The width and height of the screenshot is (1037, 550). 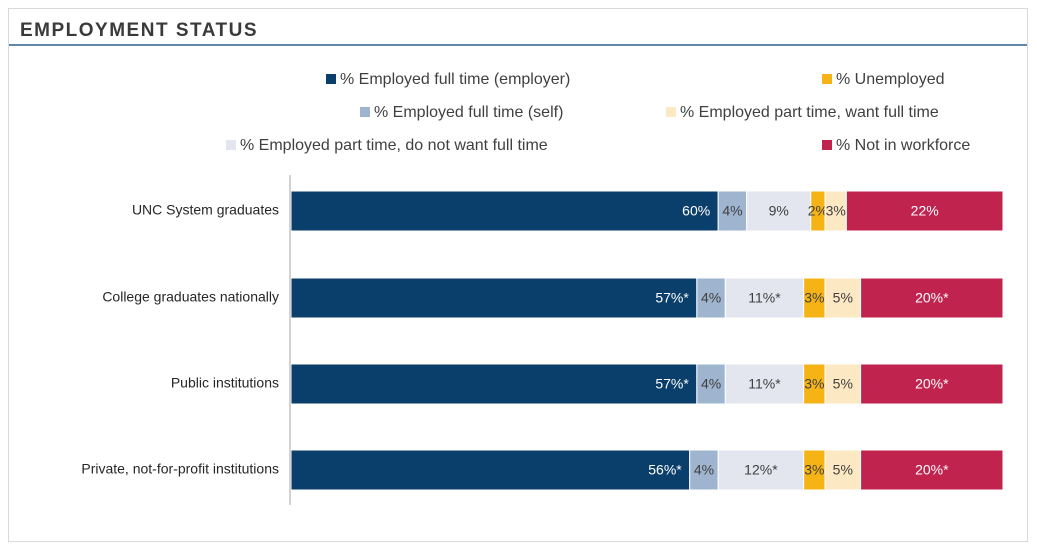 What do you see at coordinates (180, 469) in the screenshot?
I see `category-label: Private, not-for-profit institutions` at bounding box center [180, 469].